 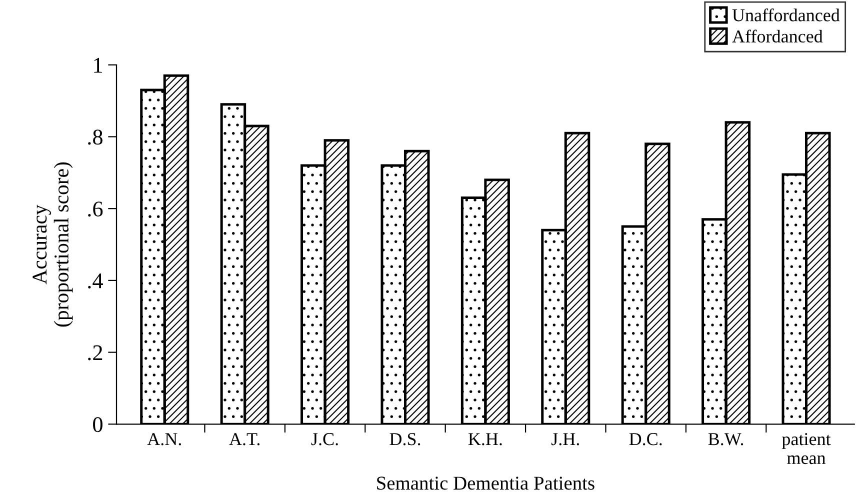 I want to click on x-tick-label: J.C., so click(x=324, y=439).